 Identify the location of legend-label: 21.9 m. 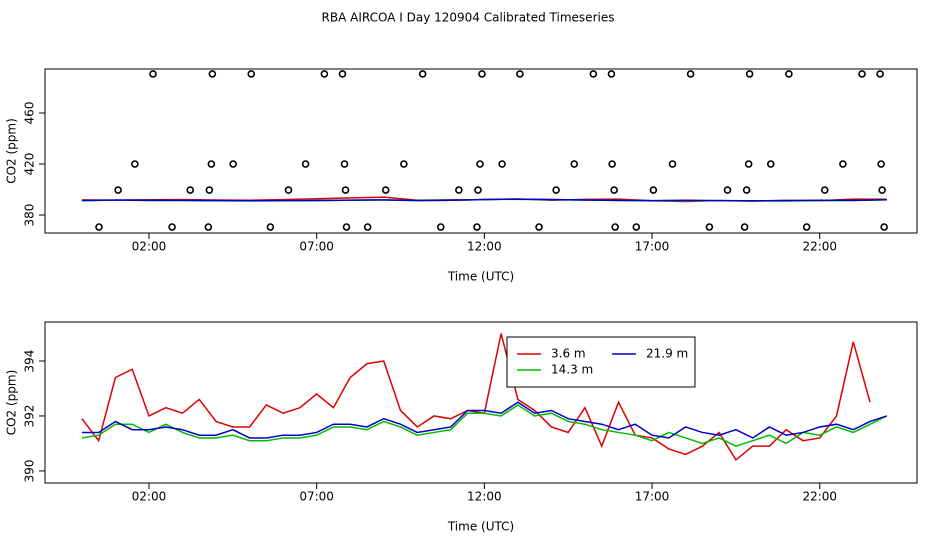
(667, 354).